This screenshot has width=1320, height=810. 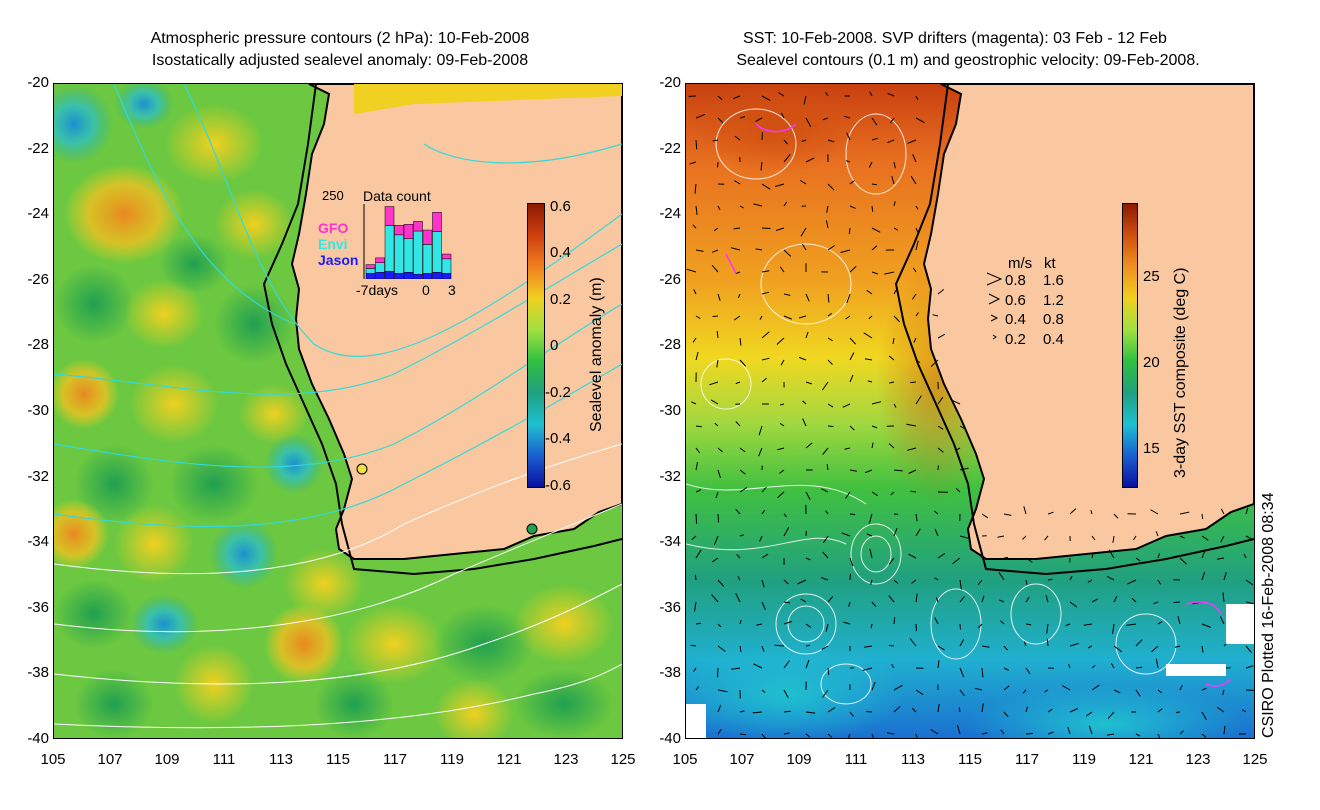 What do you see at coordinates (333, 244) in the screenshot?
I see `inset-legend-envi: Envi` at bounding box center [333, 244].